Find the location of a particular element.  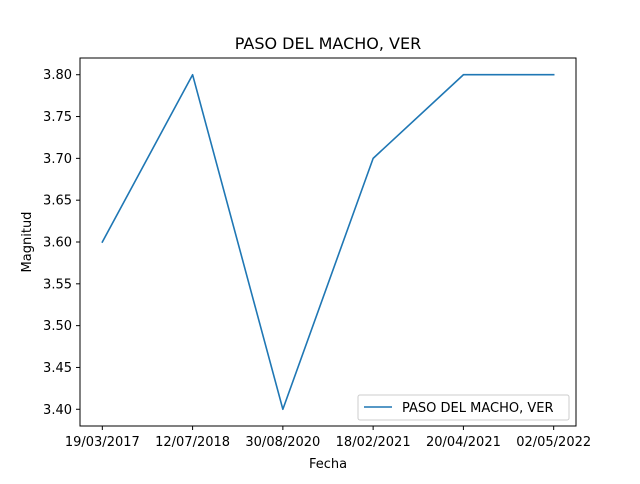

y-tick-label: 3.50 is located at coordinates (57, 326).